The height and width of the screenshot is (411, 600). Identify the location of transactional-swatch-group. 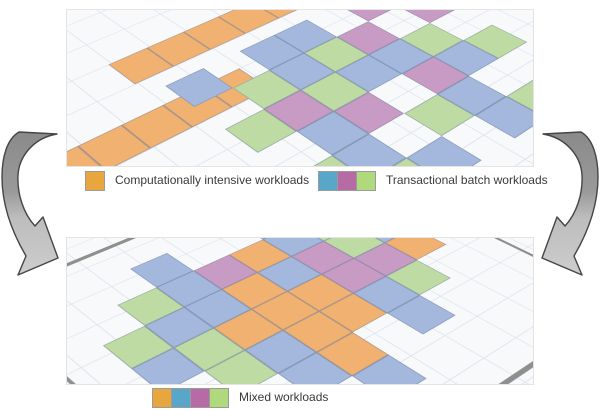
(347, 180).